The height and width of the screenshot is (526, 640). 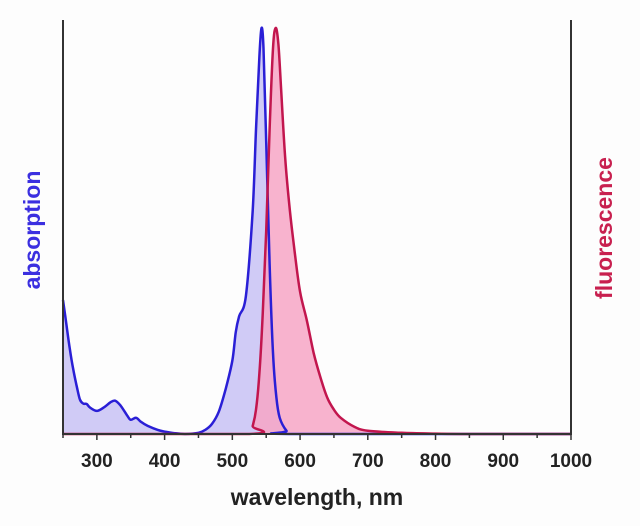 What do you see at coordinates (165, 461) in the screenshot?
I see `x-tick-label-400: 400` at bounding box center [165, 461].